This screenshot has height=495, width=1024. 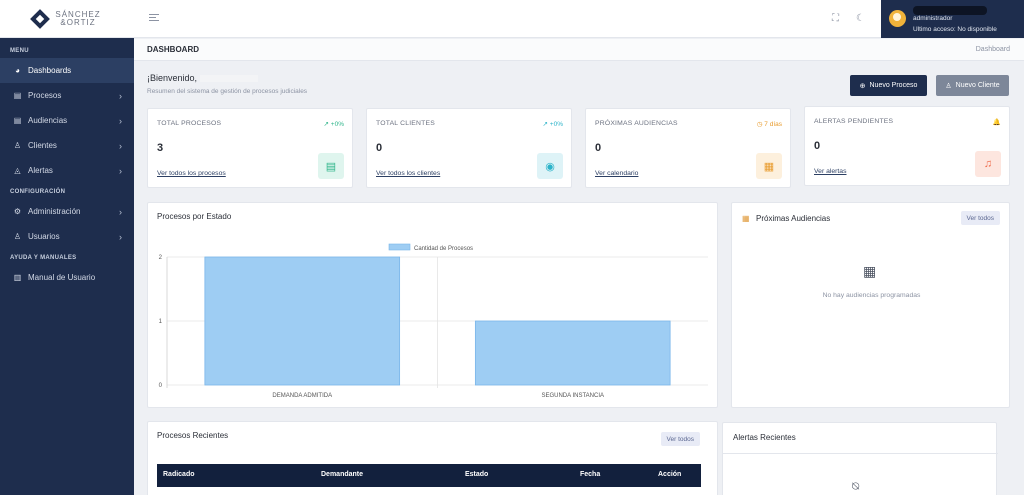 I want to click on view-all-processes-button: Ver todos, so click(x=680, y=439).